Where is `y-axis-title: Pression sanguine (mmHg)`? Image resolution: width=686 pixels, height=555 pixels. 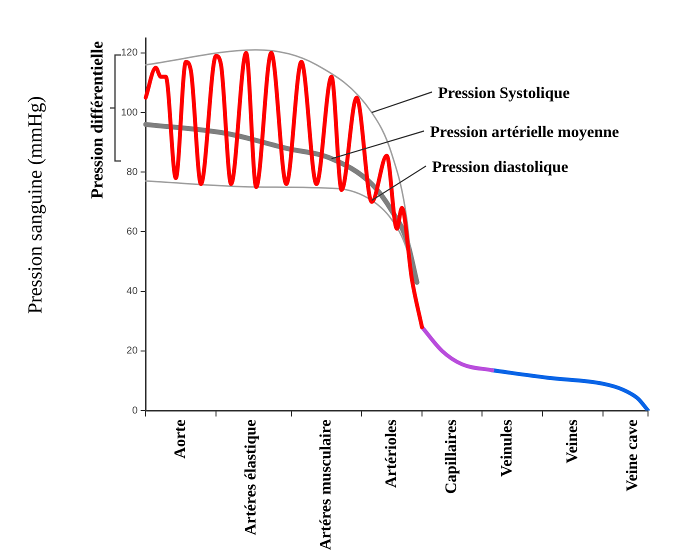
y-axis-title: Pression sanguine (mmHg) is located at coordinates (35, 205).